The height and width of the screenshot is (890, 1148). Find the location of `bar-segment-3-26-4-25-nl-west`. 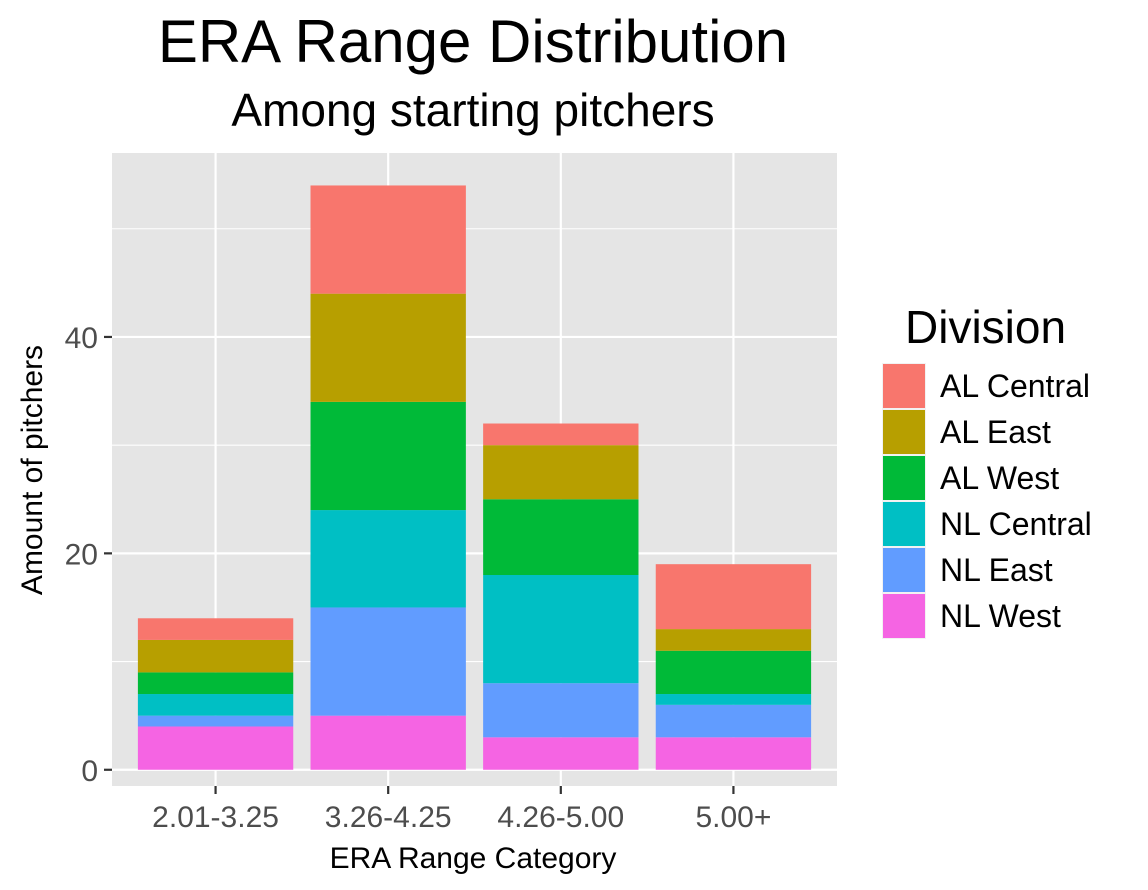

bar-segment-3-26-4-25-nl-west is located at coordinates (388, 742).